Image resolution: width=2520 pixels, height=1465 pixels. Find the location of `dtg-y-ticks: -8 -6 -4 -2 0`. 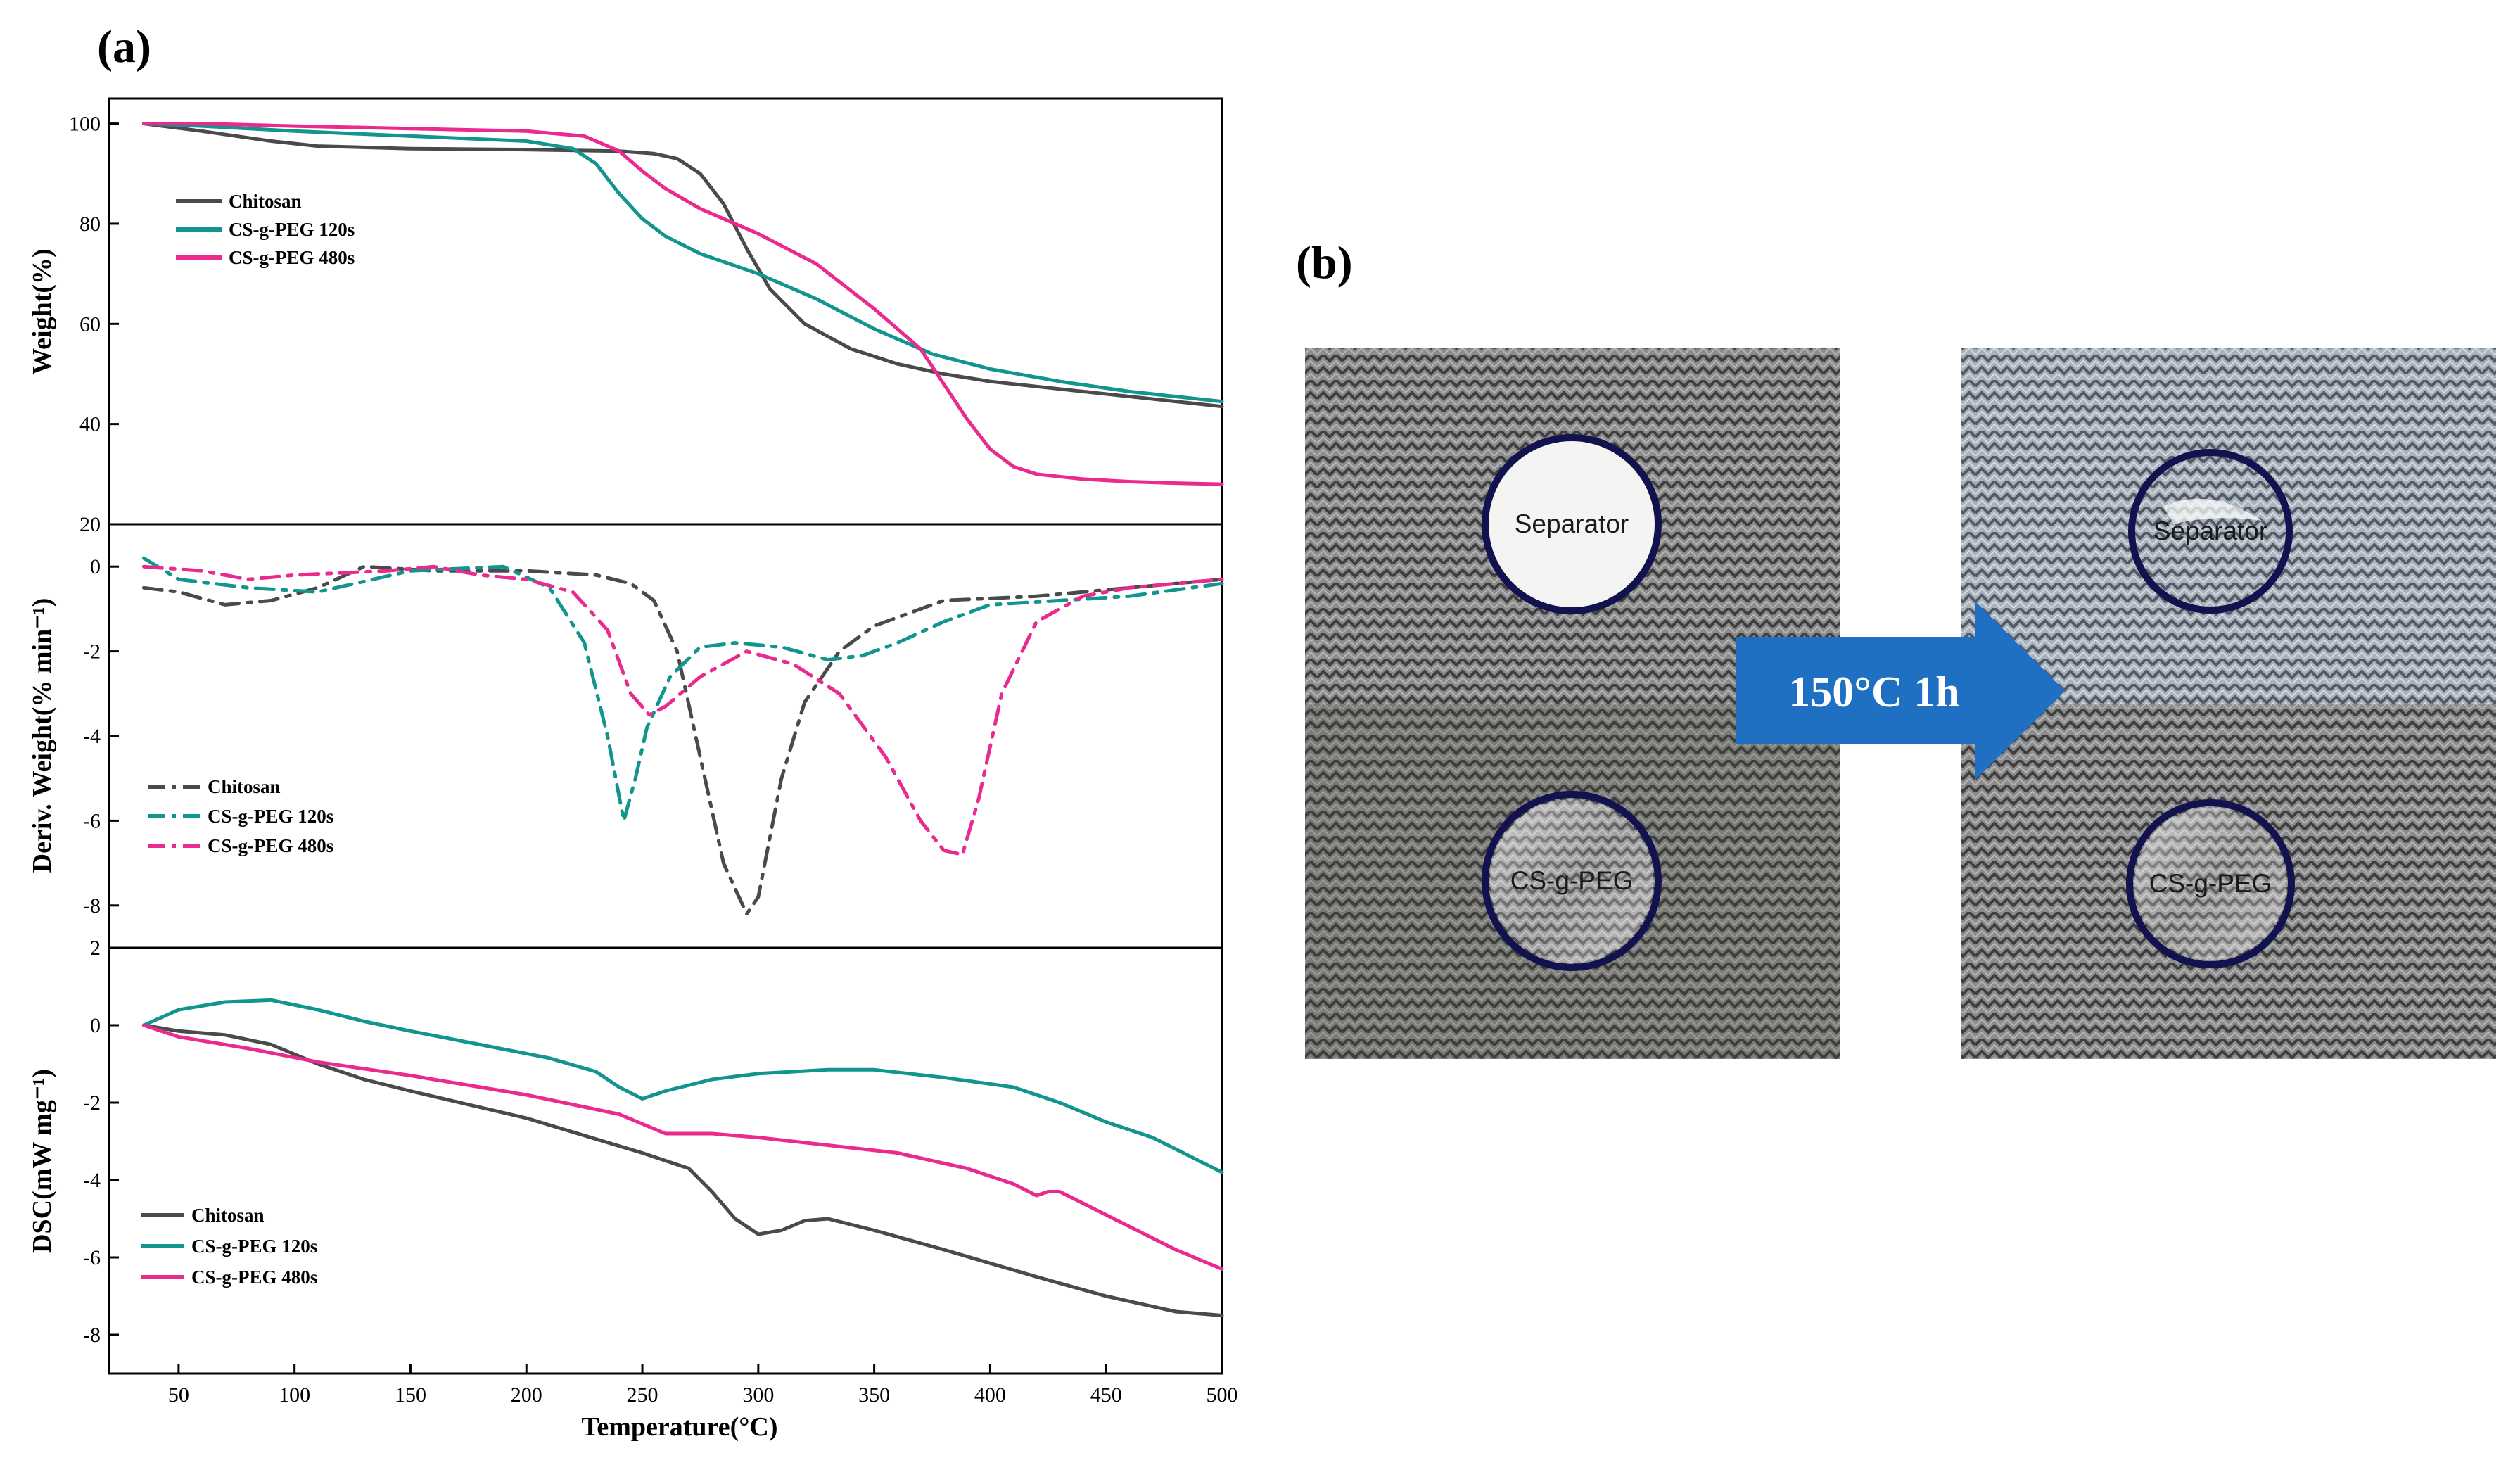

dtg-y-ticks: -8 -6 -4 -2 0 is located at coordinates (101, 736).